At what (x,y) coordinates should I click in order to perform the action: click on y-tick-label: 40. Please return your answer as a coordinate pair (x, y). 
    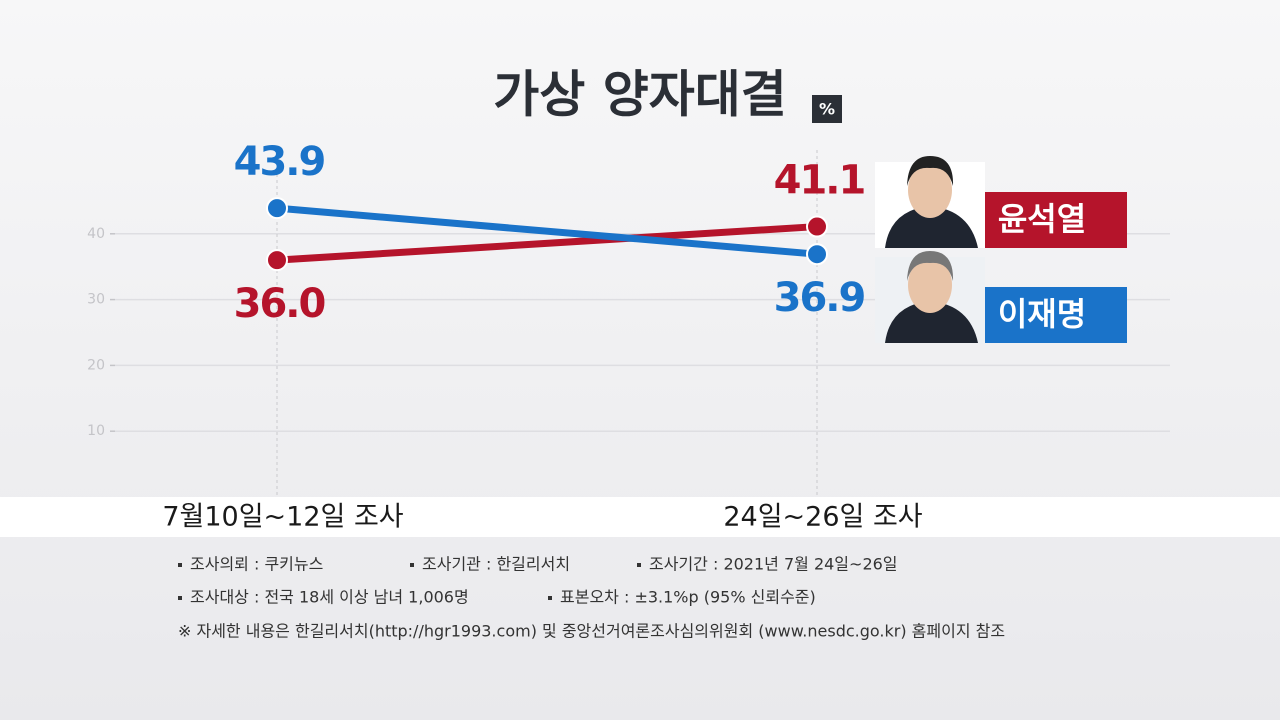
    Looking at the image, I should click on (96, 234).